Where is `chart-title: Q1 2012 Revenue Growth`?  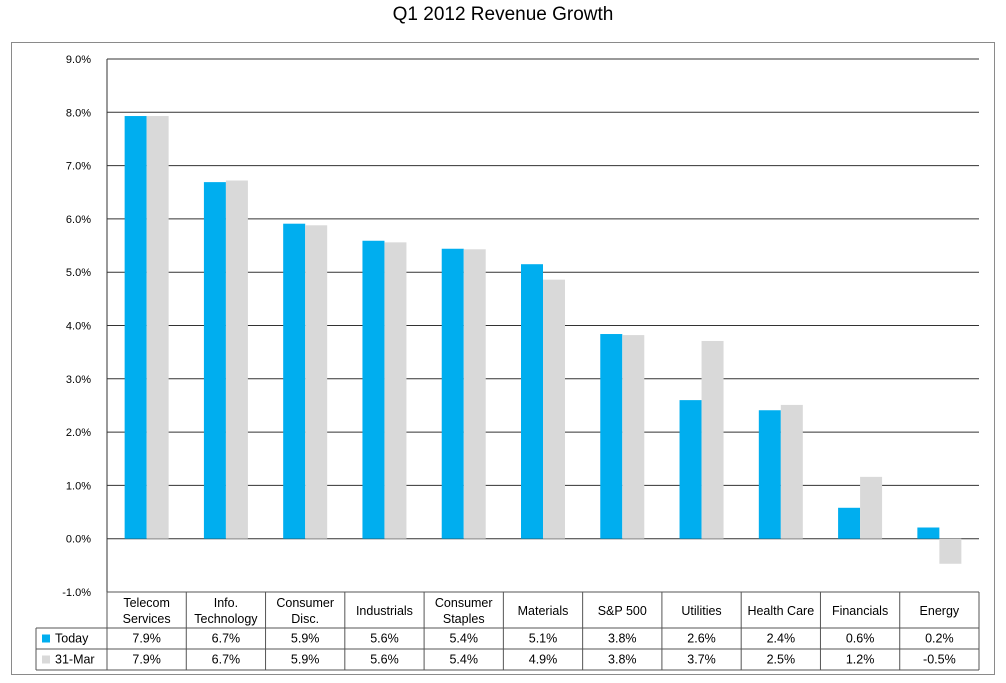 chart-title: Q1 2012 Revenue Growth is located at coordinates (503, 14).